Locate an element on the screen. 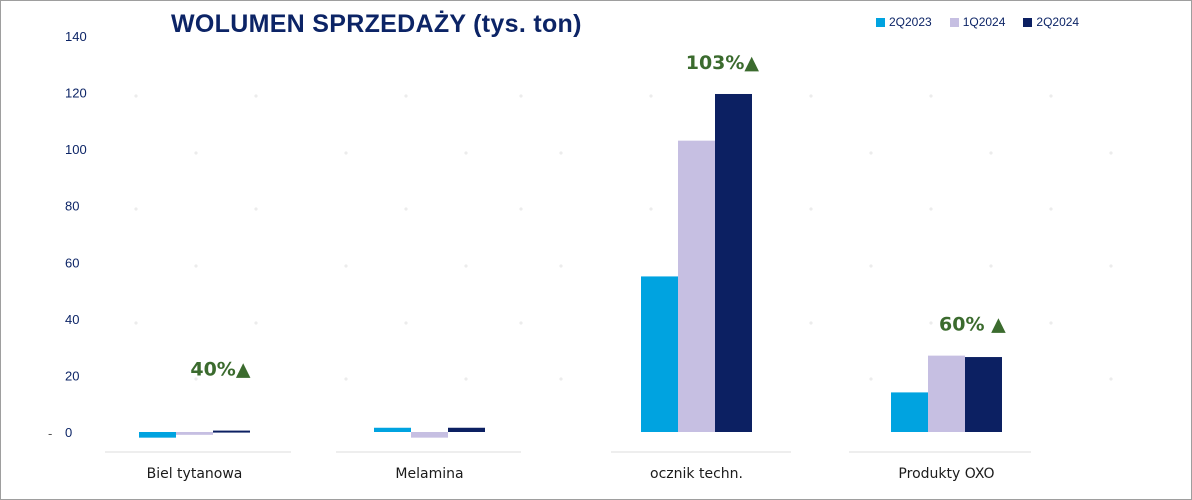 The height and width of the screenshot is (500, 1192). bar-1q2024-cat2 is located at coordinates (429, 435).